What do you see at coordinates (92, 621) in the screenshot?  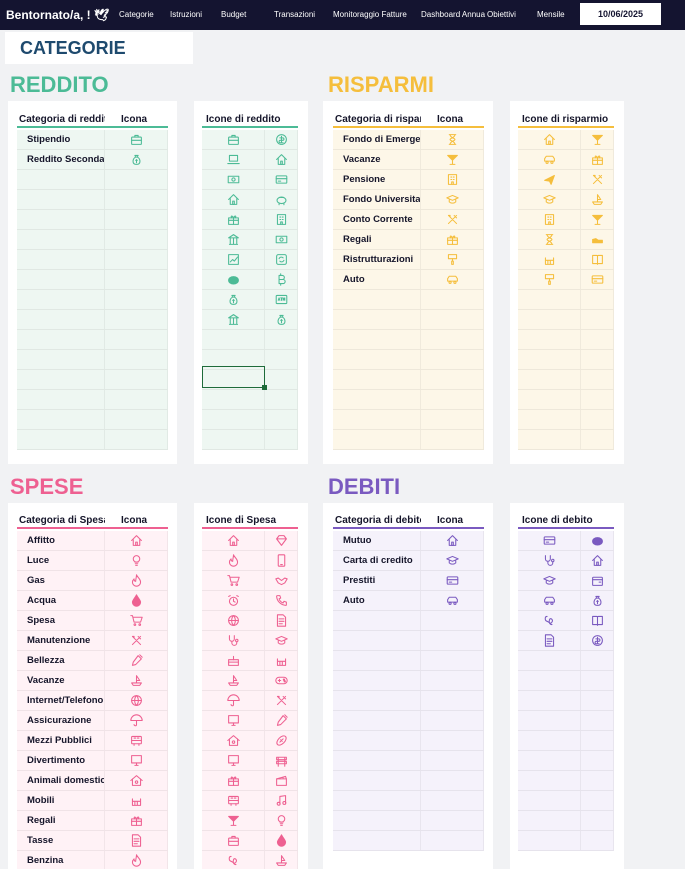 I see `category-row: Spesa` at bounding box center [92, 621].